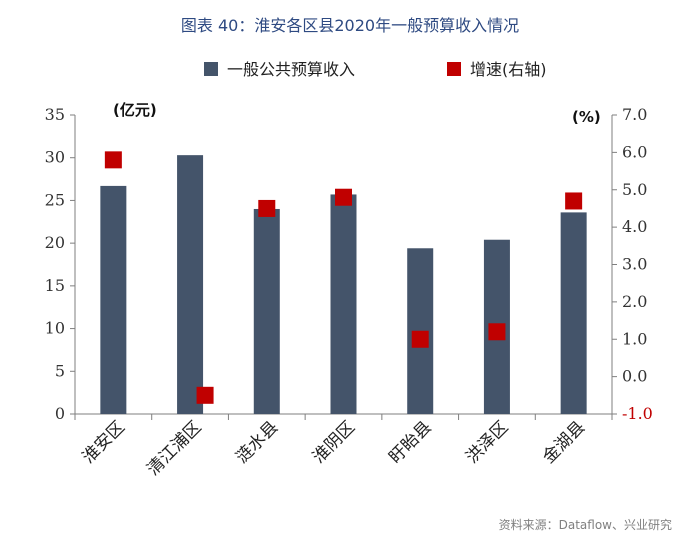 This screenshot has width=700, height=545. I want to click on x-tick-labels: 淮安区 清江浦区 涟水县 淮阴区 盱眙县 洪泽区 金湖县, so click(334, 448).